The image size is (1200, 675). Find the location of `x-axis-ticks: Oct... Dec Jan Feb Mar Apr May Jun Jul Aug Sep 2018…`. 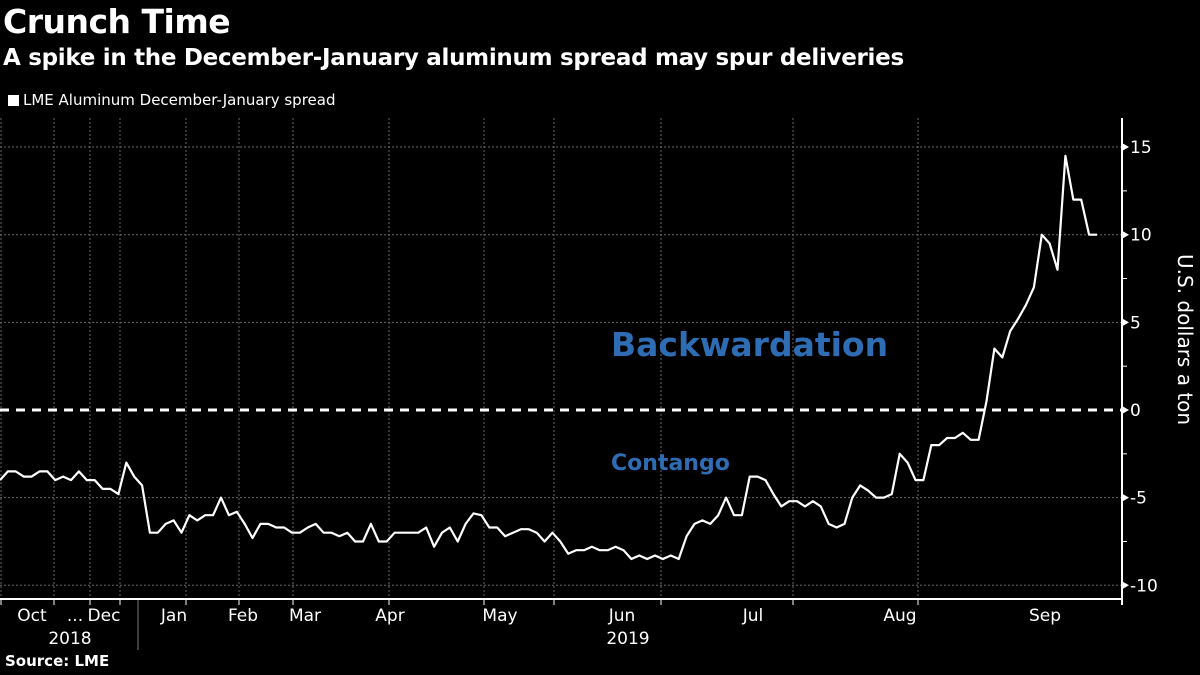

x-axis-ticks: Oct... Dec Jan Feb Mar Apr May Jun Jul Aug Sep 2018… is located at coordinates (561, 624).